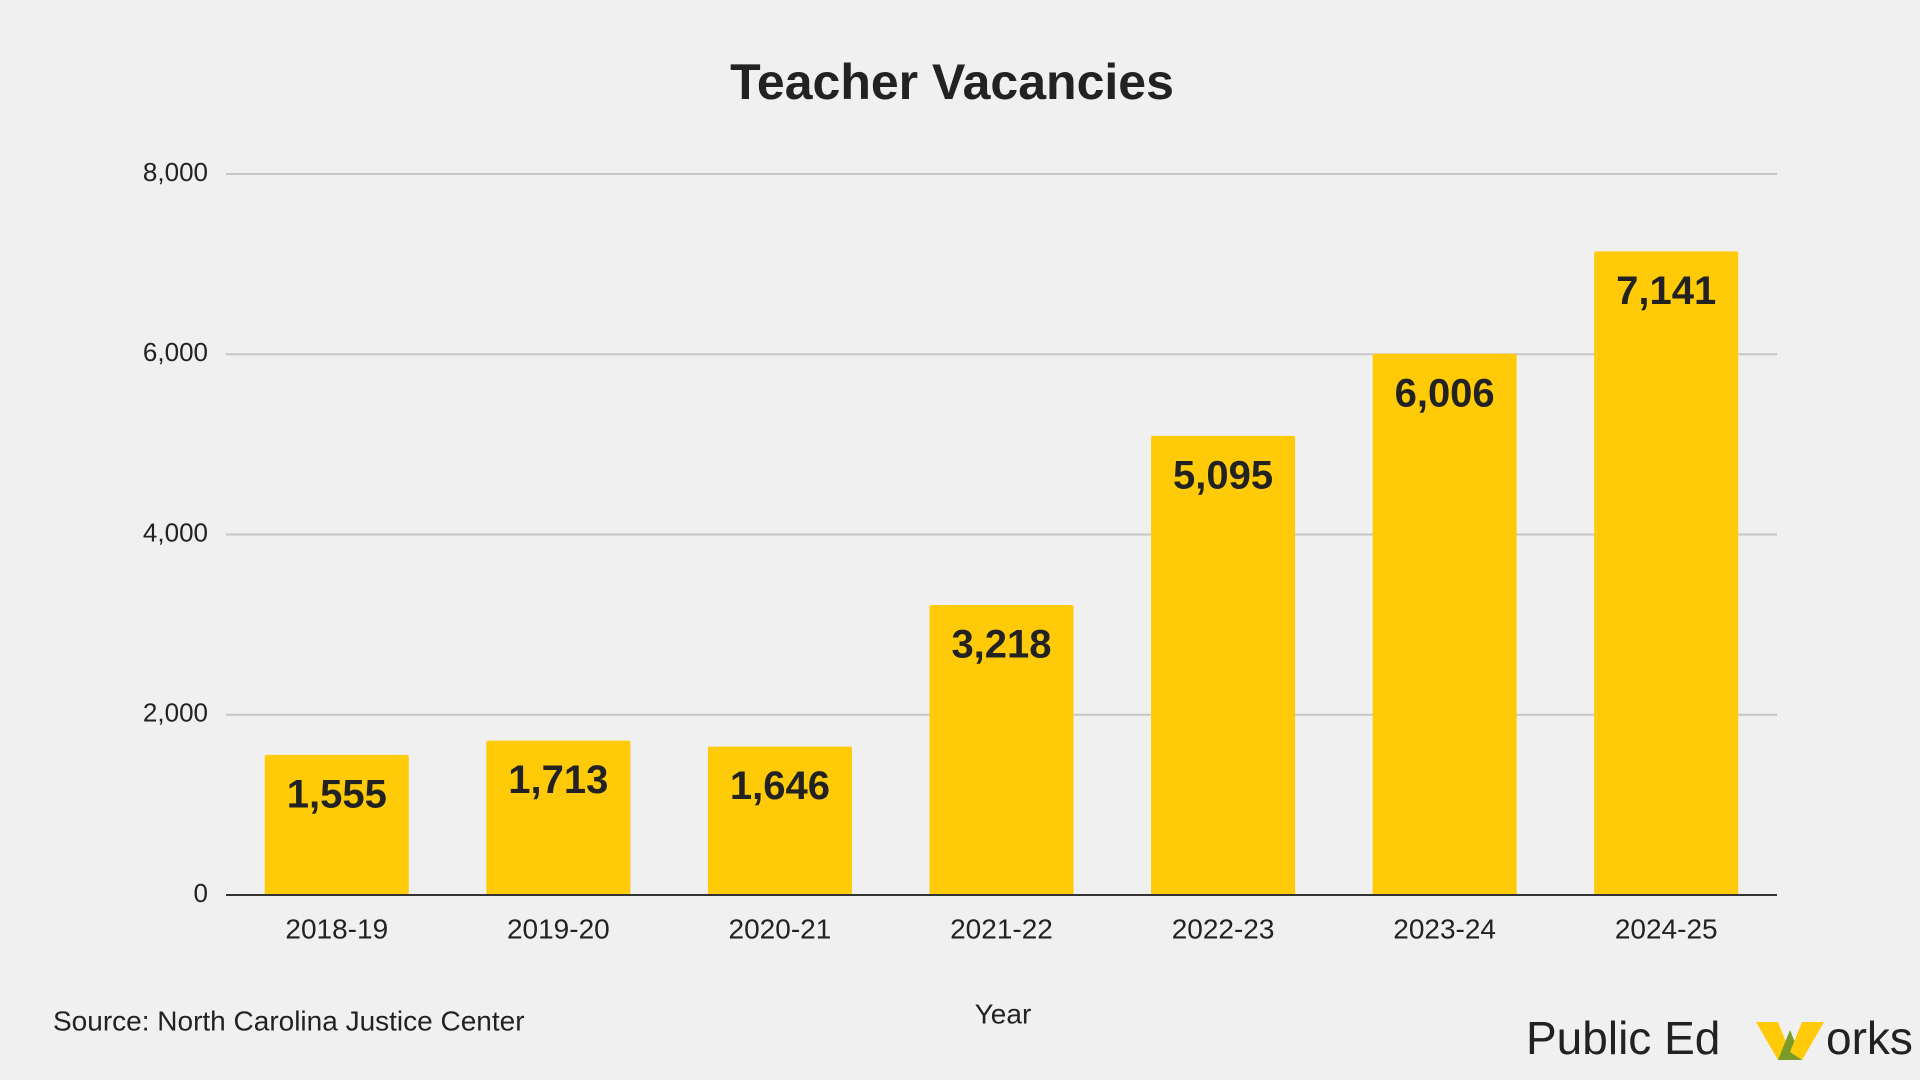 The width and height of the screenshot is (1920, 1080). I want to click on y-tick-label: 6,000, so click(175, 352).